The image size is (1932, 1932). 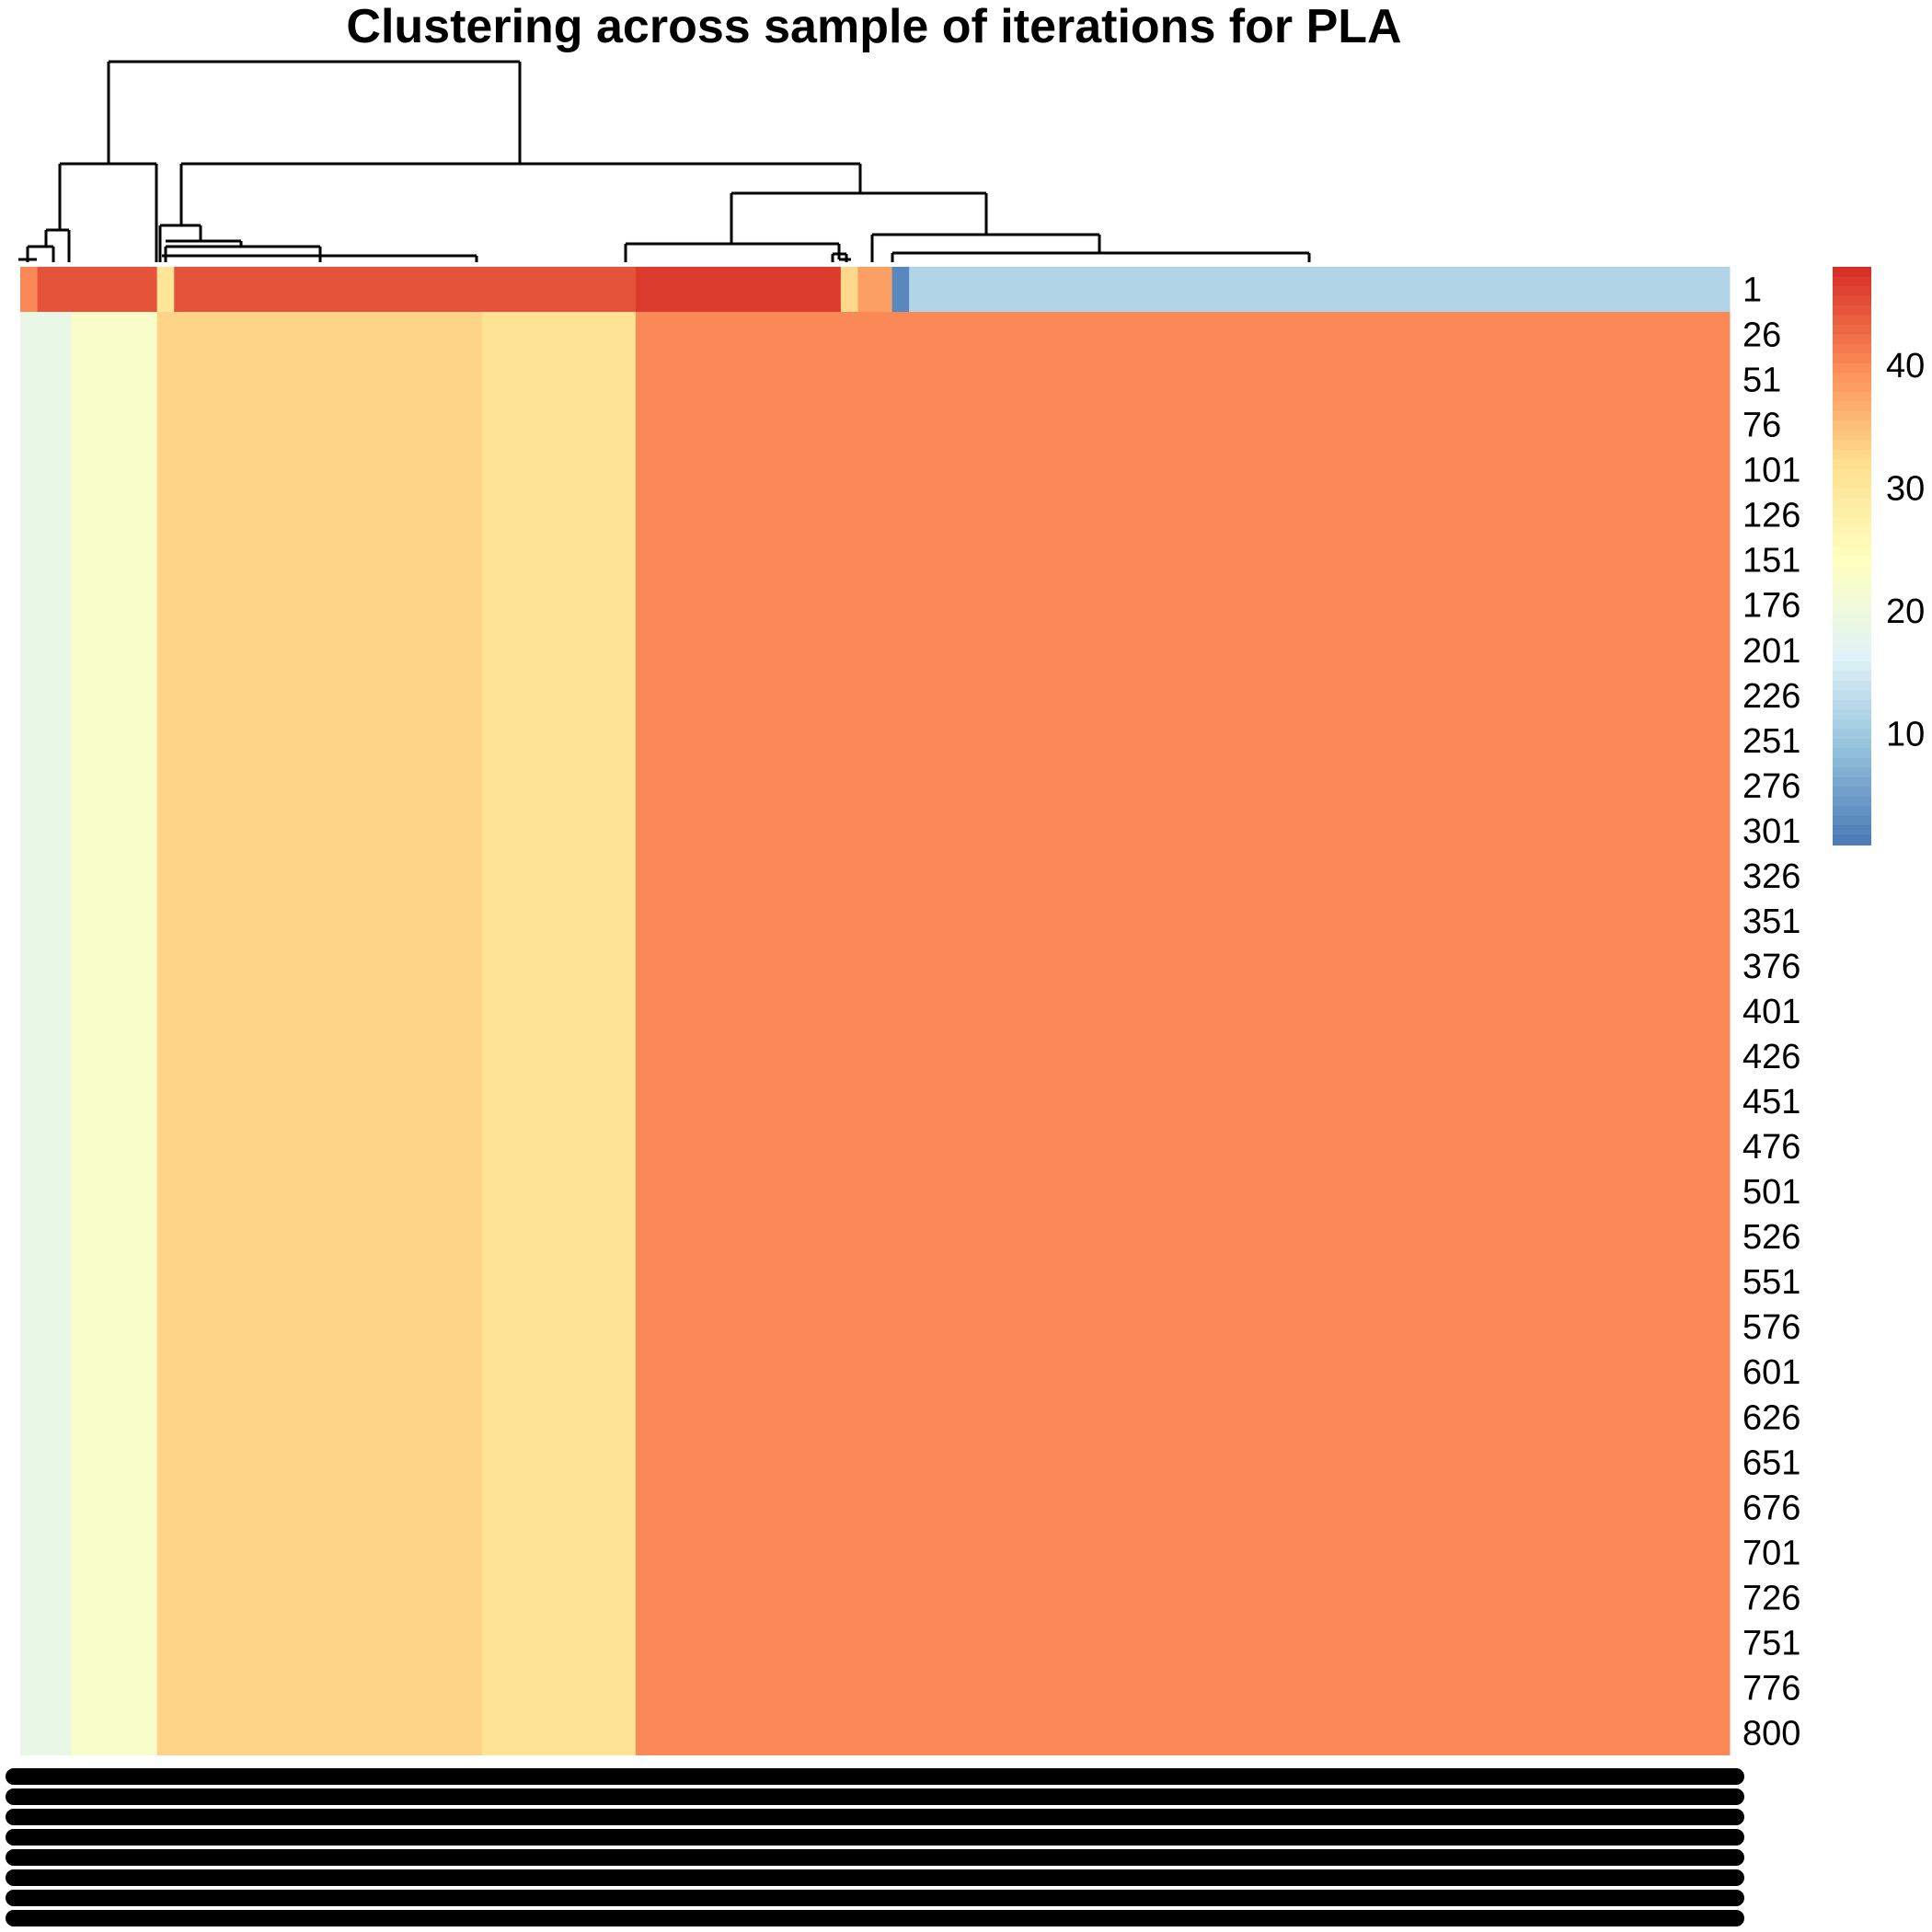 What do you see at coordinates (1771, 1192) in the screenshot?
I see `row-label: 501` at bounding box center [1771, 1192].